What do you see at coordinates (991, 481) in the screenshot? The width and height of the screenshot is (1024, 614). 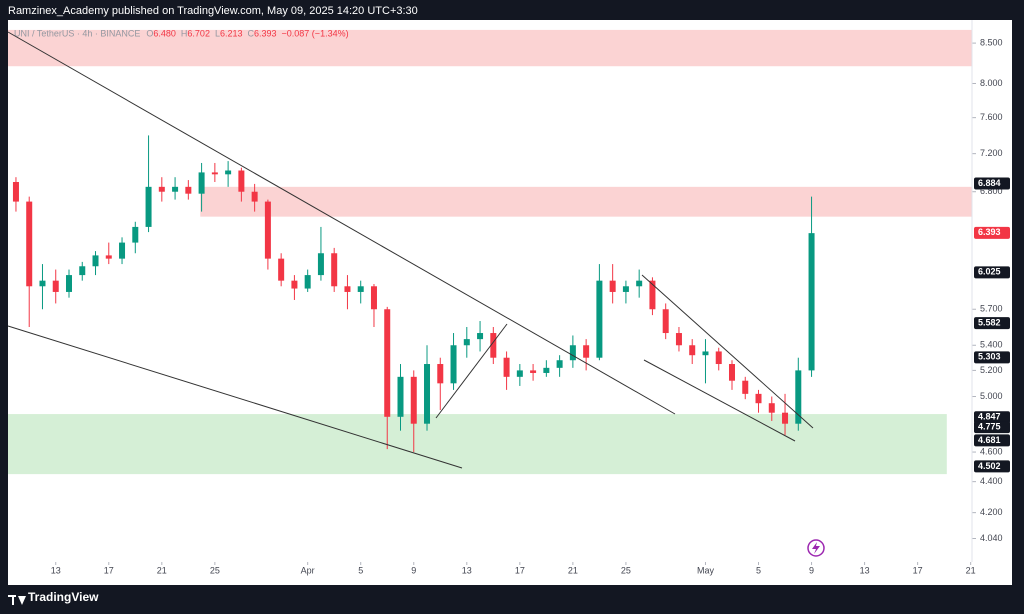 I see `y-tick-label: 4.400` at bounding box center [991, 481].